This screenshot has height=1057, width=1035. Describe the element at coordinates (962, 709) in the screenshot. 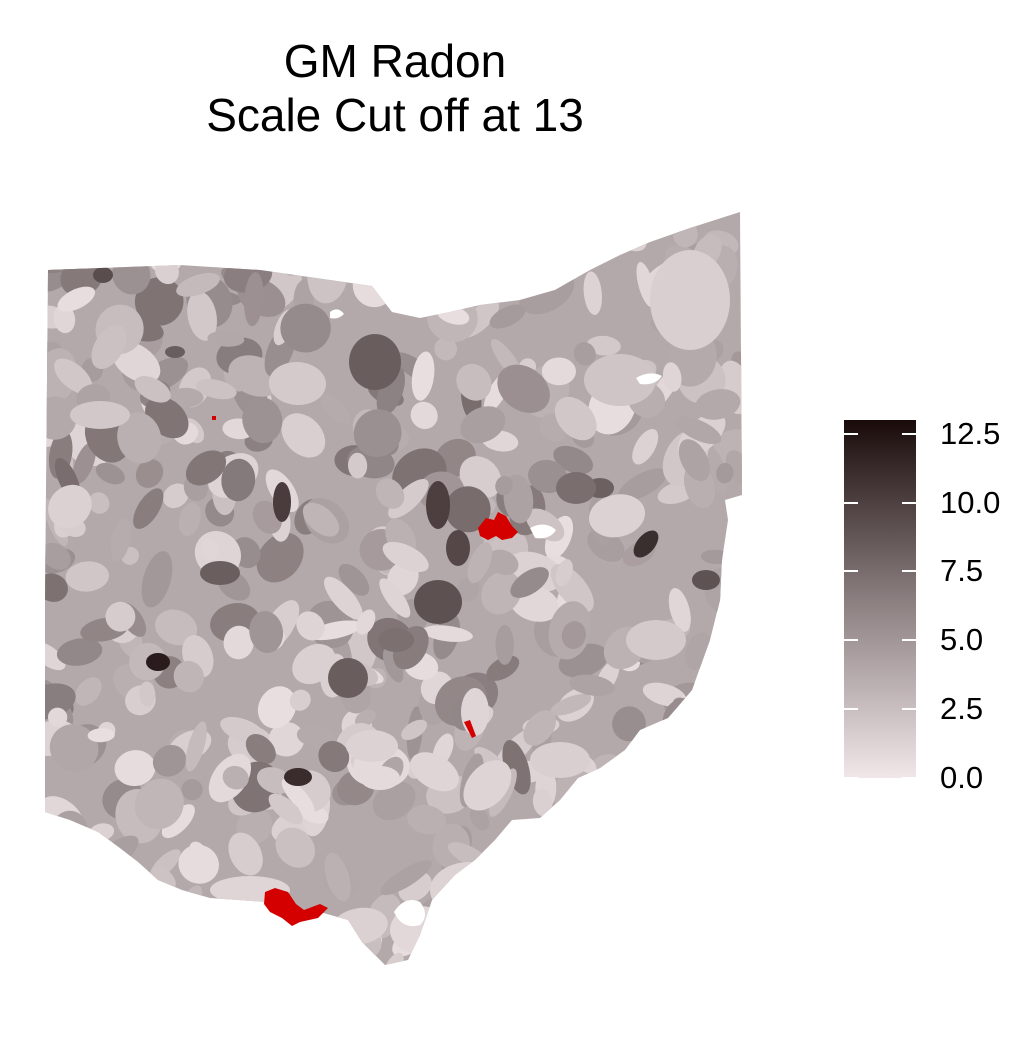

I see `legend-tick-label: 2.5` at that location.